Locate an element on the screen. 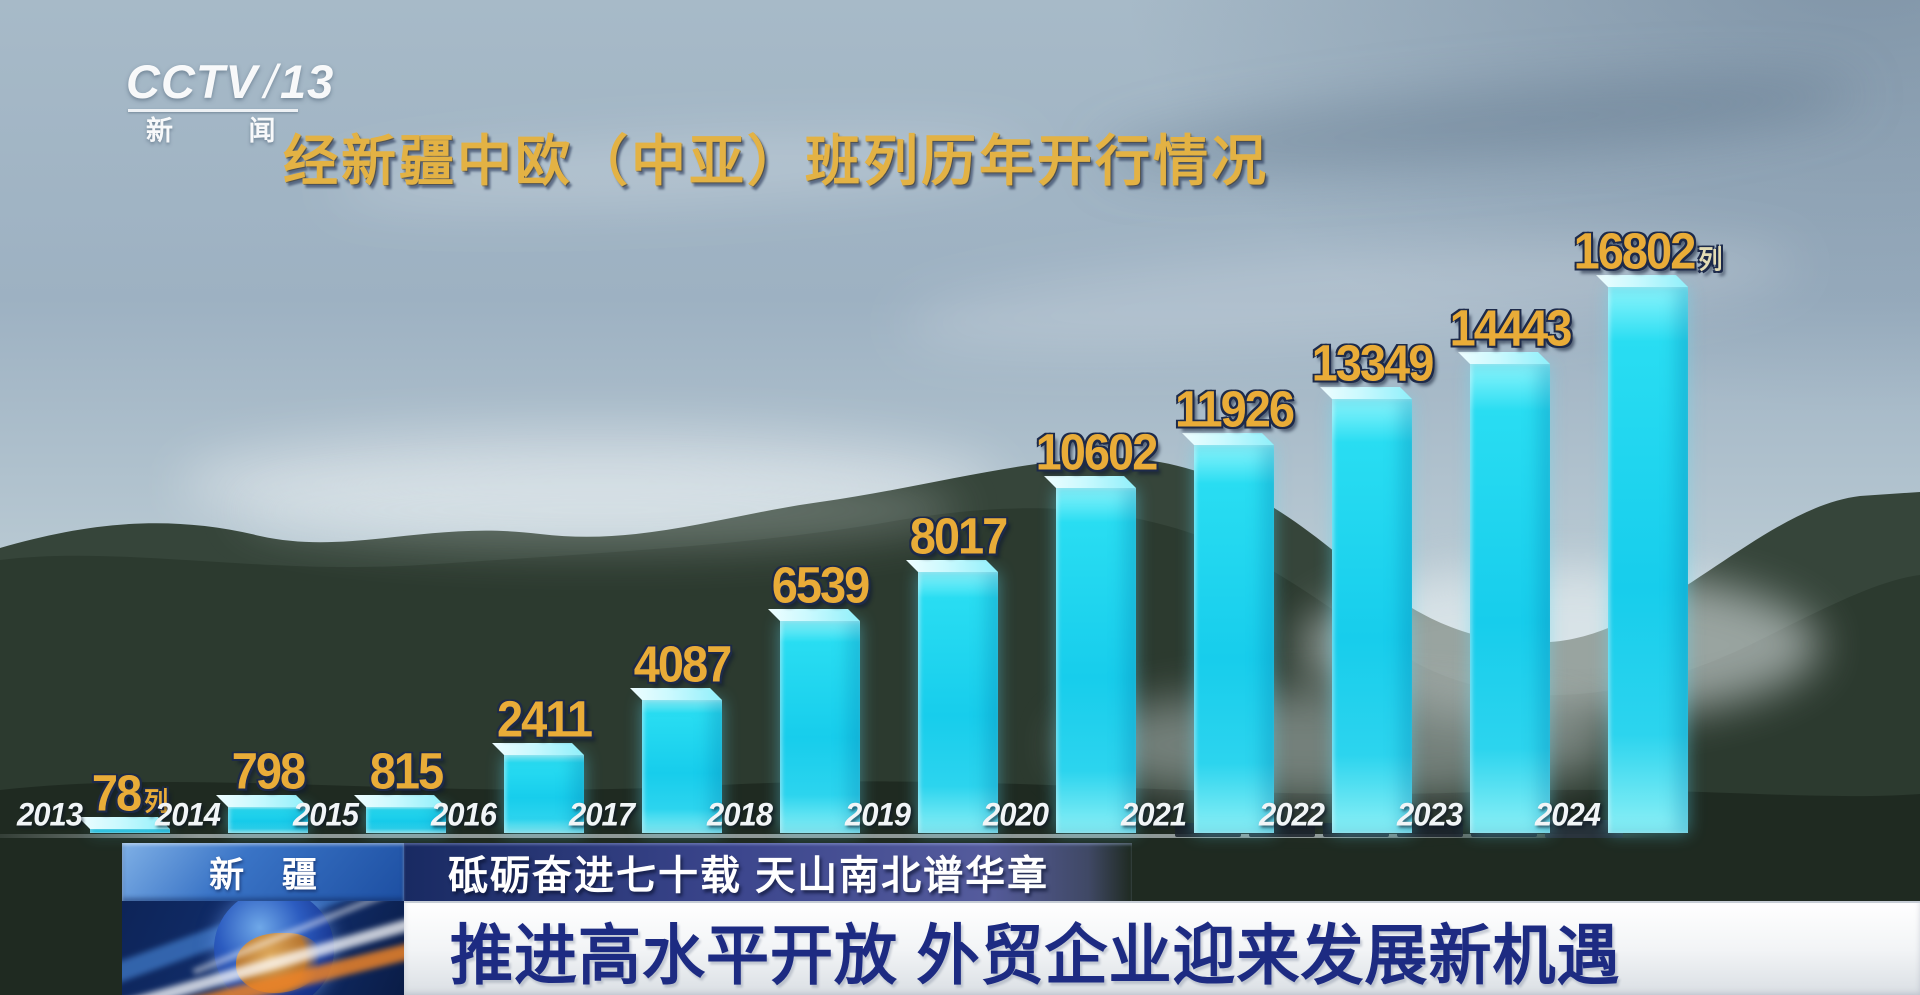  region-badge-label: 新 疆 is located at coordinates (270, 875).